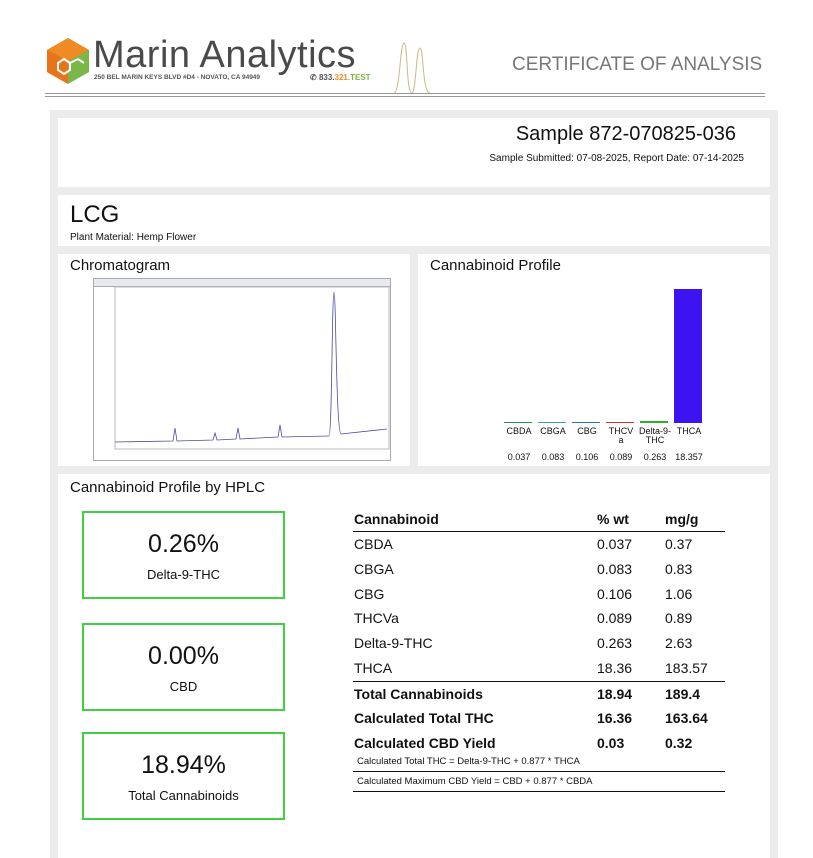 This screenshot has width=813, height=858. I want to click on column-header: Cannabinoid, so click(396, 519).